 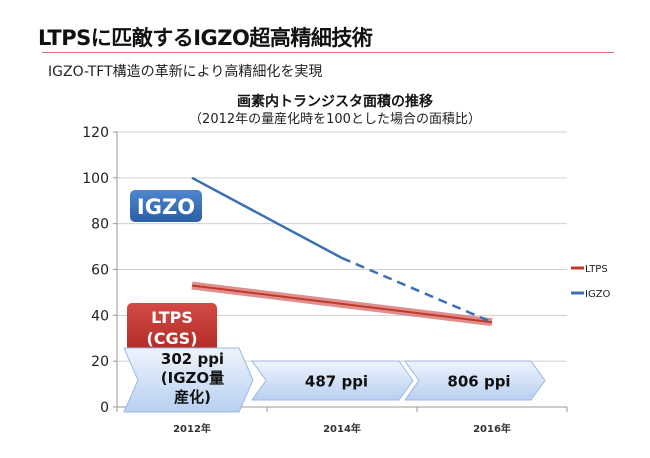 I want to click on x-tick-label: 2014年, so click(x=342, y=428).